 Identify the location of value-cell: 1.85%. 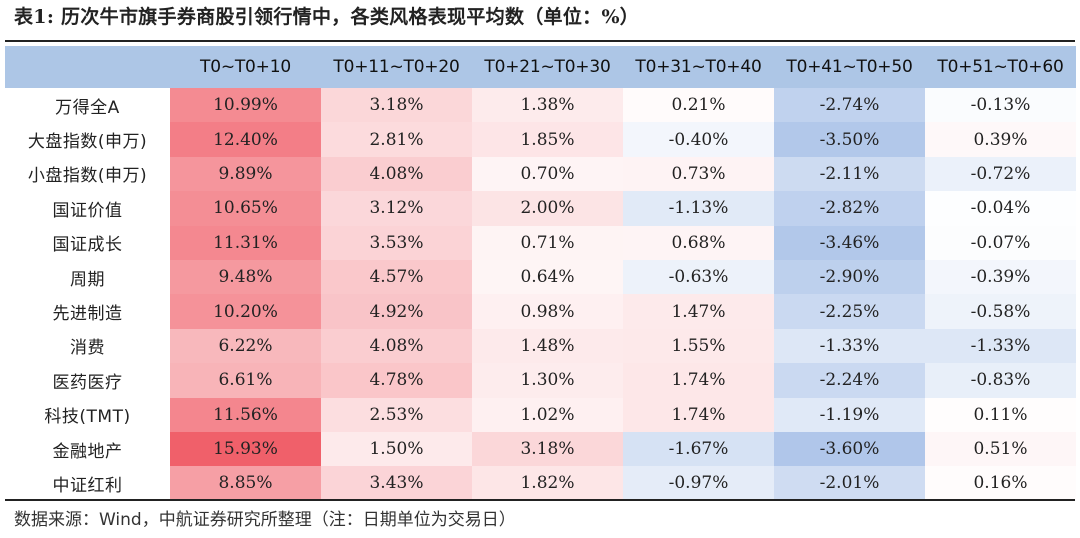
(547, 139).